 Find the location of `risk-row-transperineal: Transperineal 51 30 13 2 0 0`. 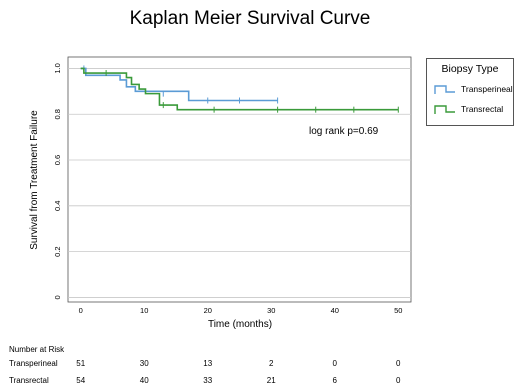

risk-row-transperineal: Transperineal 51 30 13 2 0 0 is located at coordinates (260, 365).